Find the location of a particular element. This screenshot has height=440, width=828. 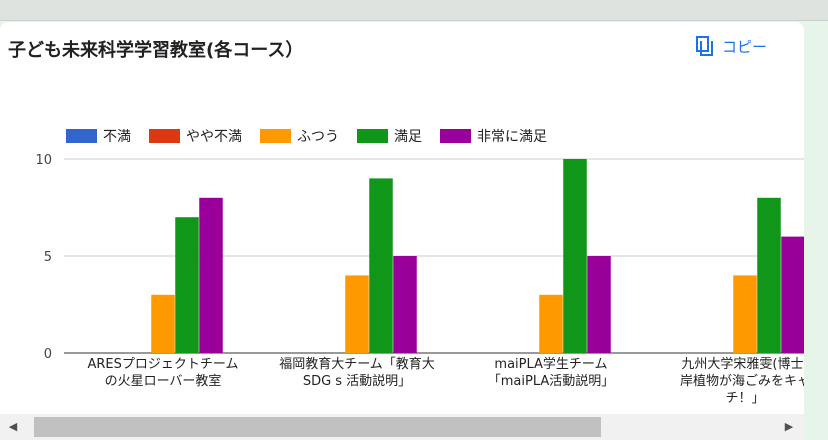

legend-label: 非常に満足 is located at coordinates (512, 137).